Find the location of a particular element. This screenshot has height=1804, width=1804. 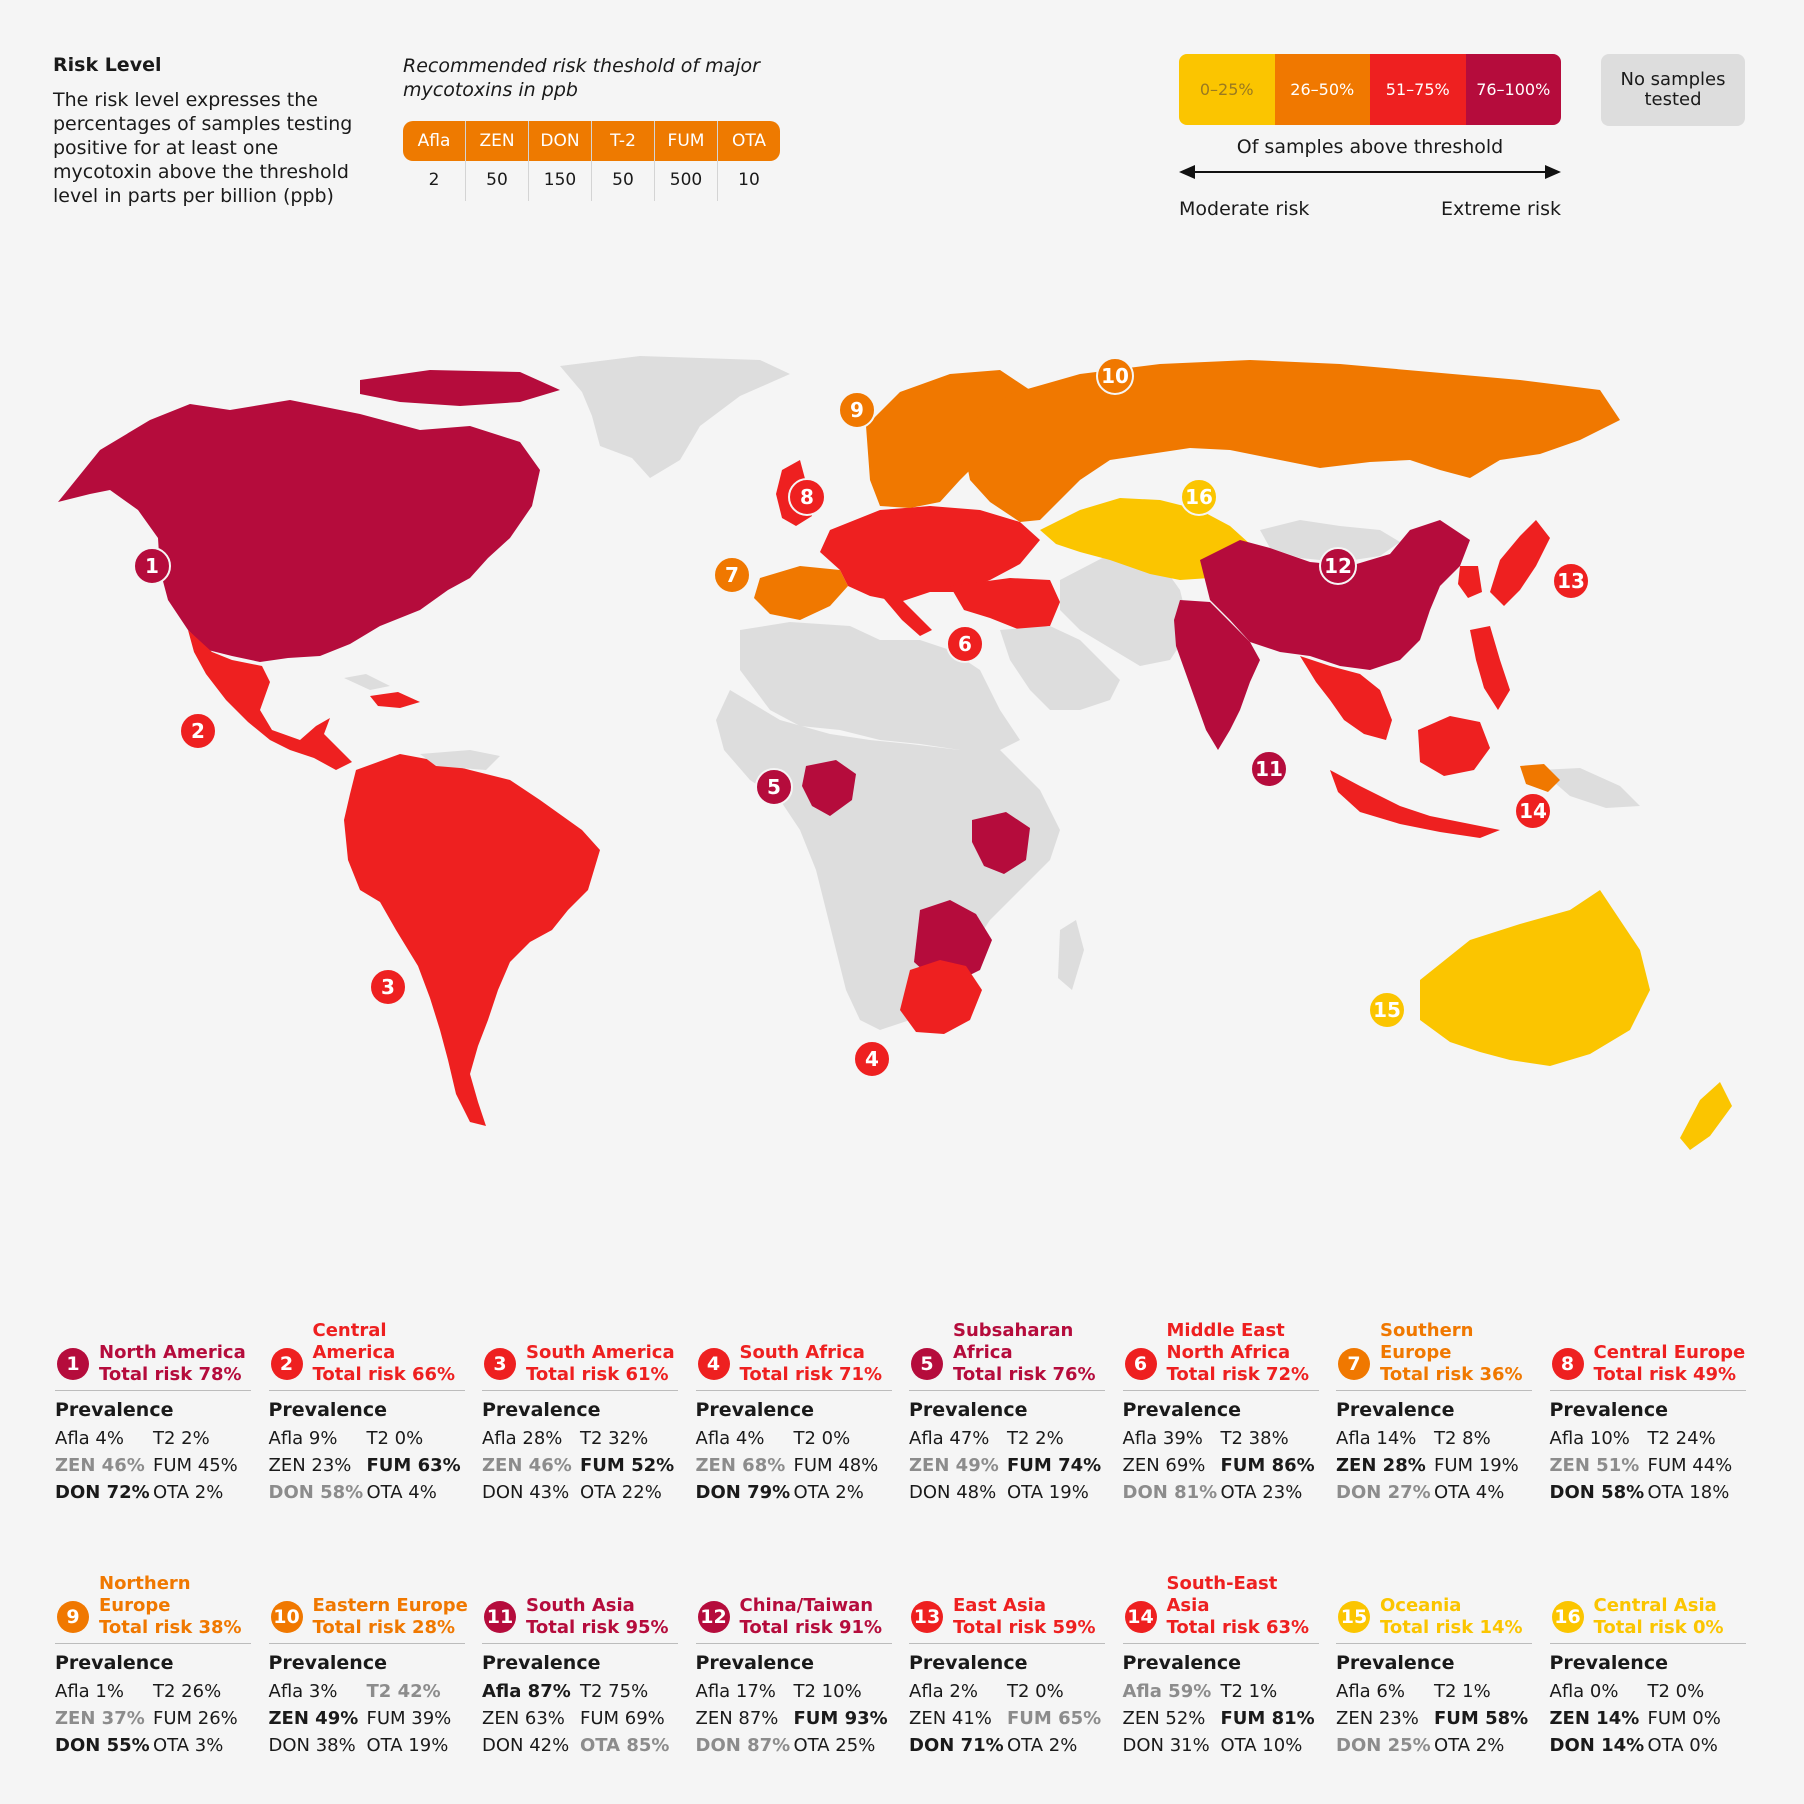

region-caribbean is located at coordinates (395, 700).